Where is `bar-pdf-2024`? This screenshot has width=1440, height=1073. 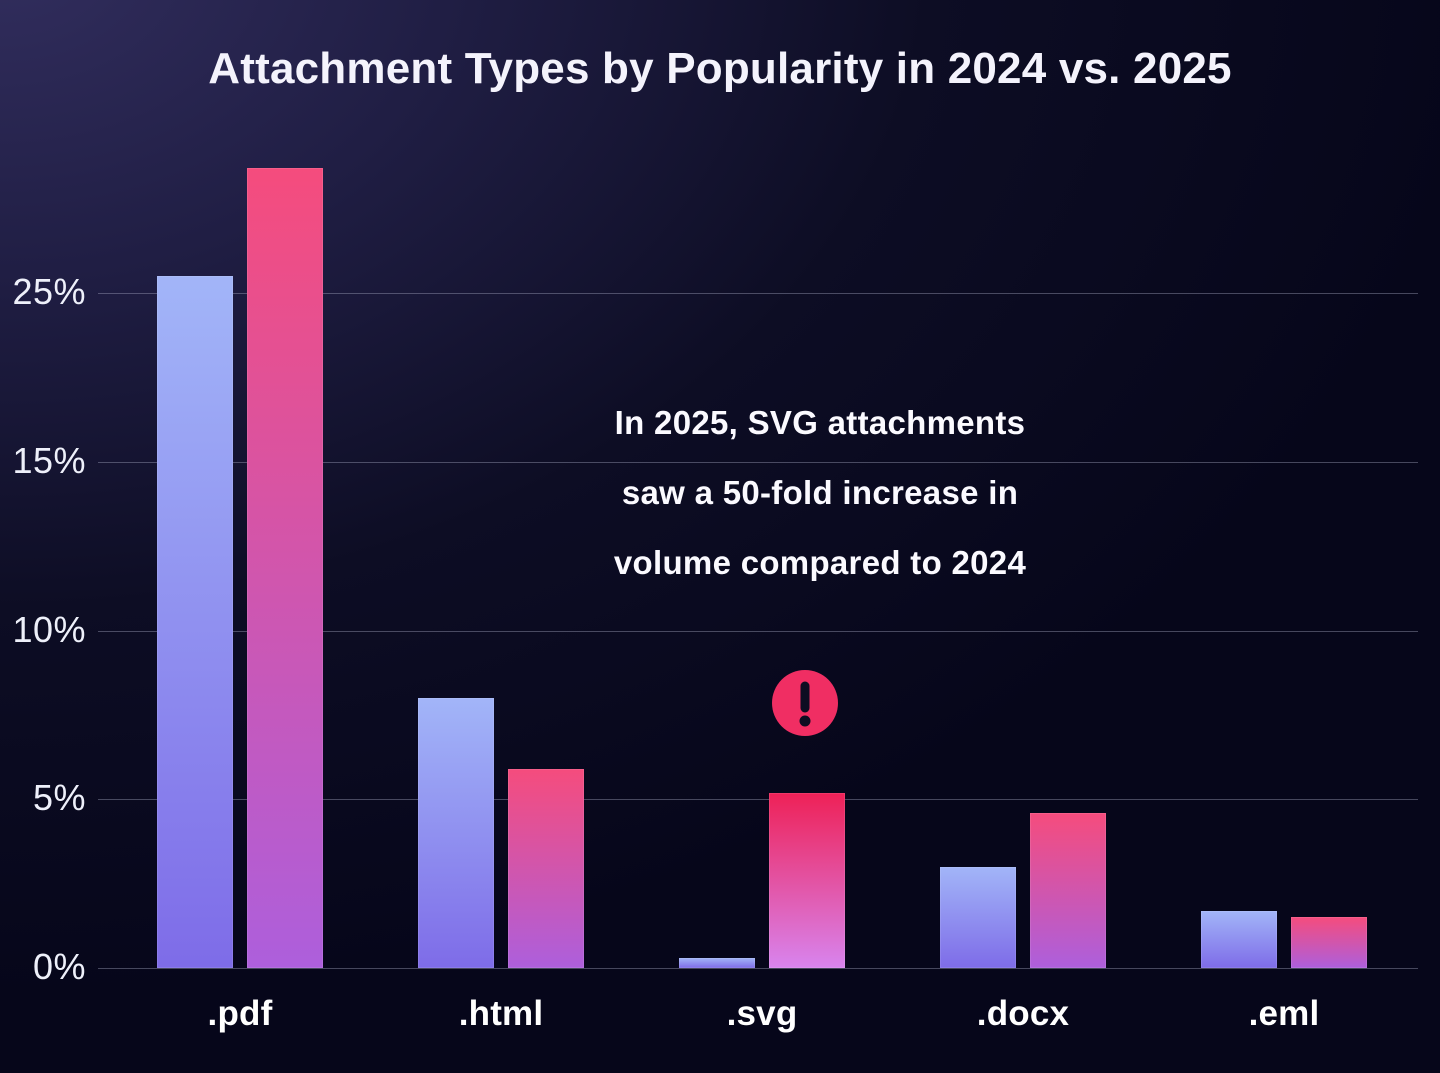 bar-pdf-2024 is located at coordinates (195, 622).